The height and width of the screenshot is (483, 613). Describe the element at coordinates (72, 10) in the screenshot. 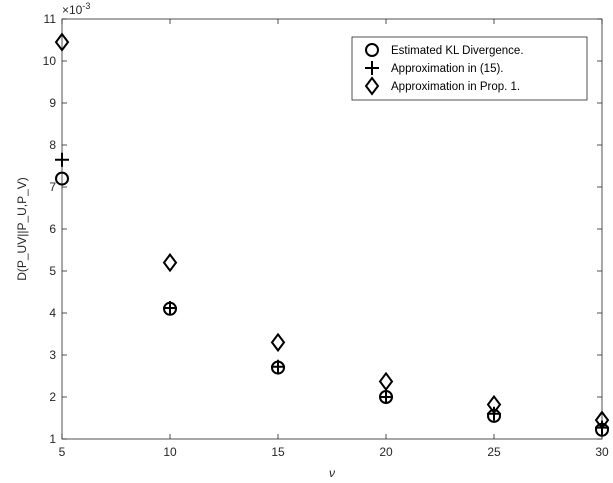

I see `y-multiplier-base: ×10` at that location.